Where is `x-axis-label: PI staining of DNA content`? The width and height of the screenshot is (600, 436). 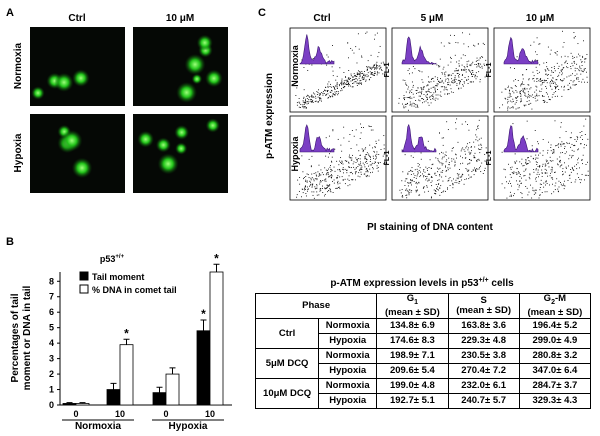
x-axis-label: PI staining of DNA content is located at coordinates (430, 227).